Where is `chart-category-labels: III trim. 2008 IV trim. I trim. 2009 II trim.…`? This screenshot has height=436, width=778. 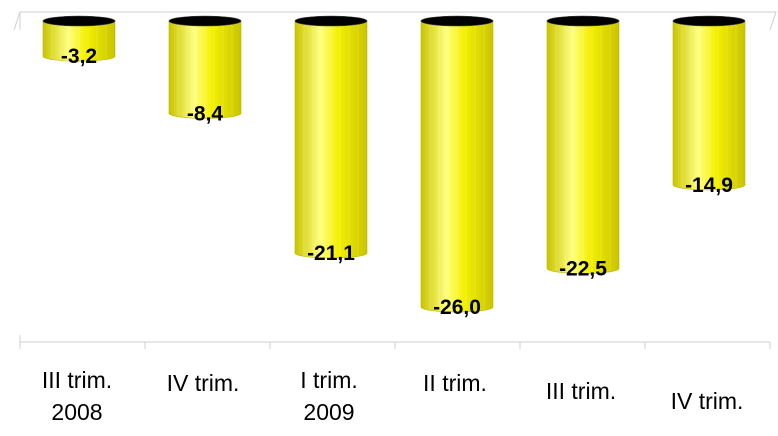 chart-category-labels: III trim. 2008 IV trim. I trim. 2009 II trim.… is located at coordinates (393, 396).